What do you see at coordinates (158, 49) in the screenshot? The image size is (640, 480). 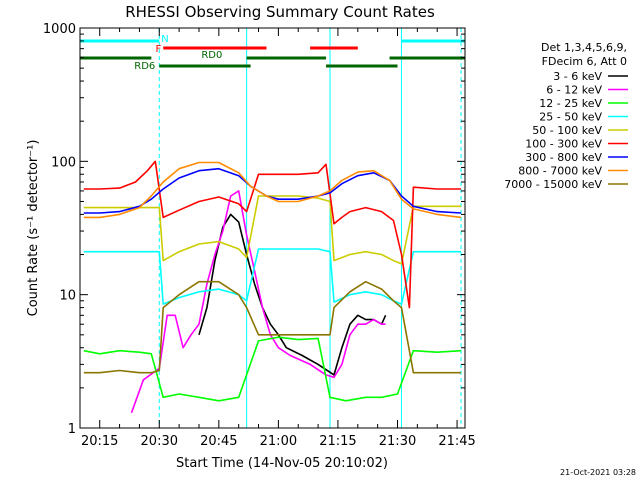 I see `flag-bar-label: F` at bounding box center [158, 49].